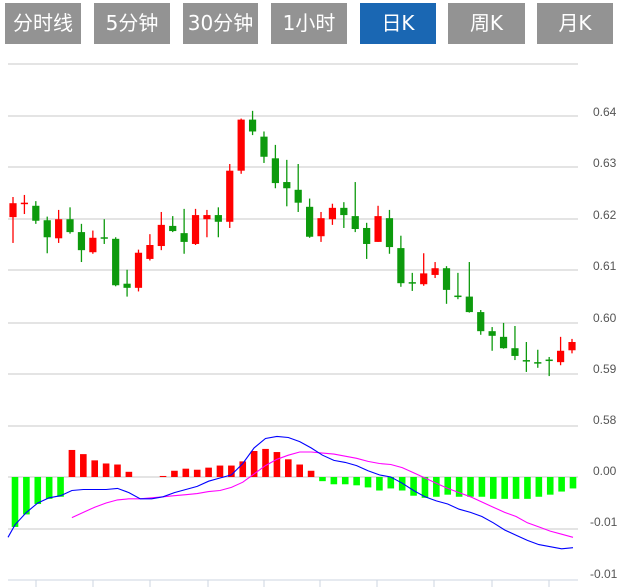 The image size is (629, 587). Describe the element at coordinates (605, 112) in the screenshot. I see `price-tick: 0.64` at that location.